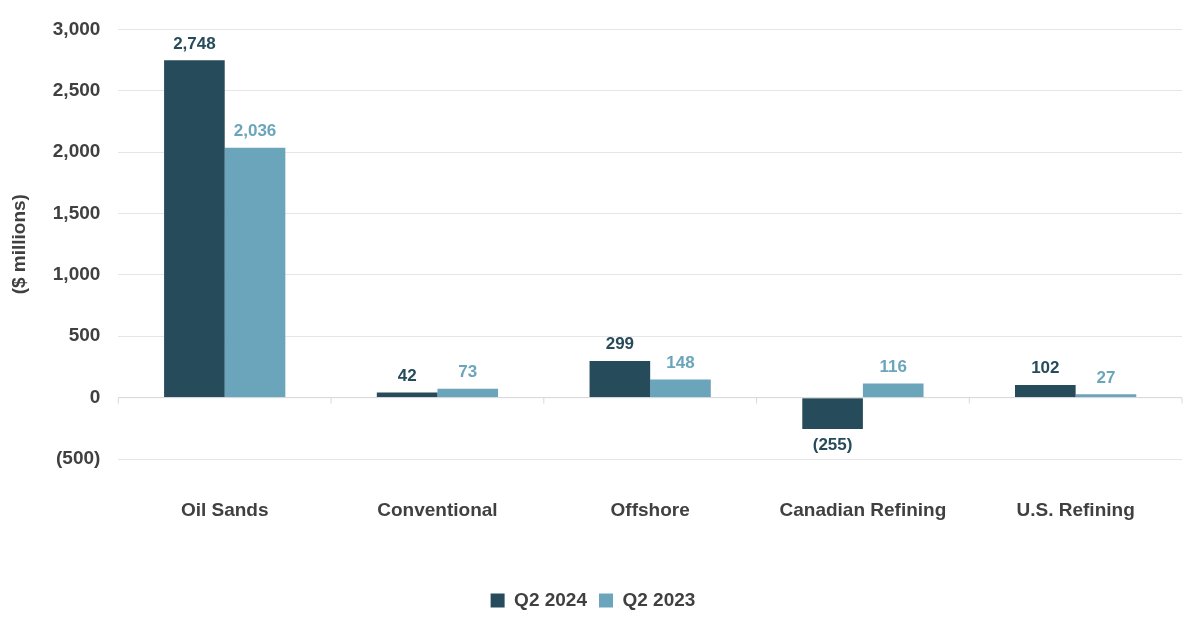 Image resolution: width=1186 pixels, height=624 pixels. I want to click on y-tick-label: 2,000, so click(76, 151).